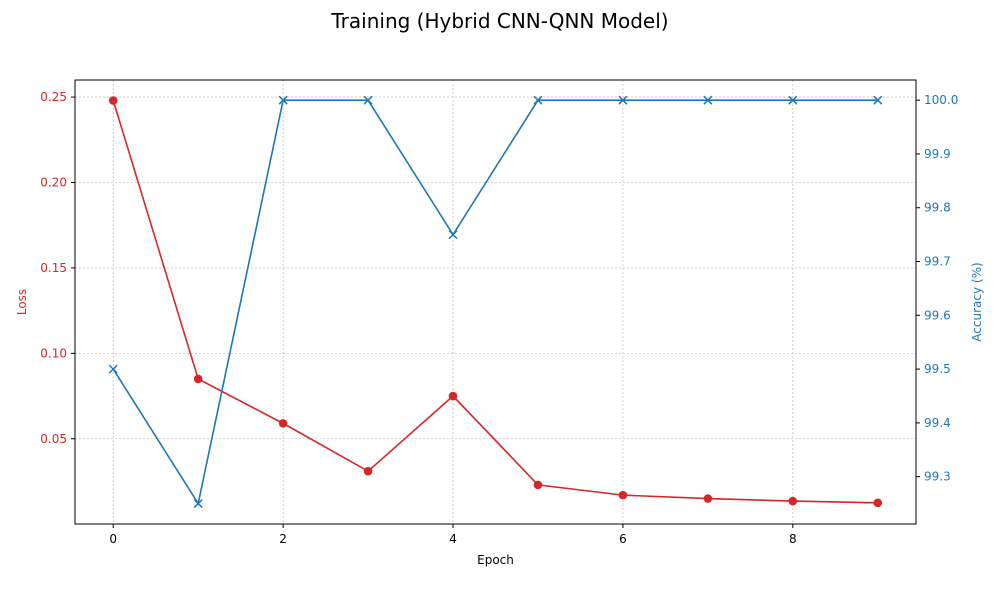 The height and width of the screenshot is (600, 1000). I want to click on x-tick-label: 0, so click(113, 539).